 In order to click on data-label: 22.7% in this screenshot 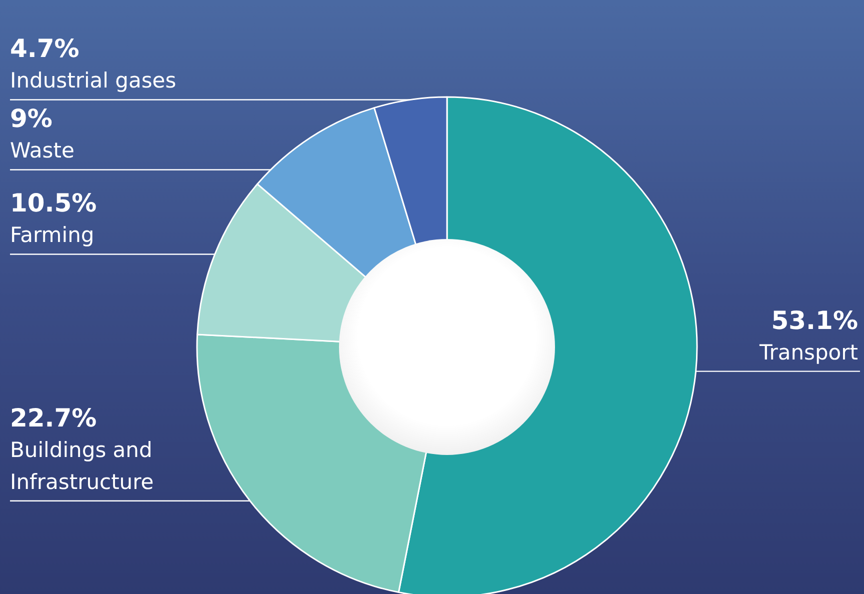, I will do `click(53, 417)`.